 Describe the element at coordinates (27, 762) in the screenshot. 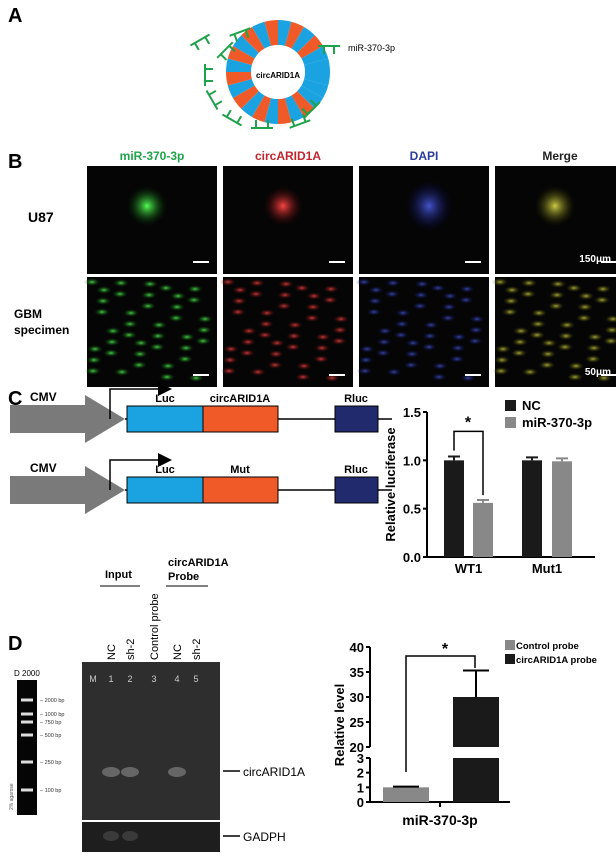

I see `ladder-band` at that location.